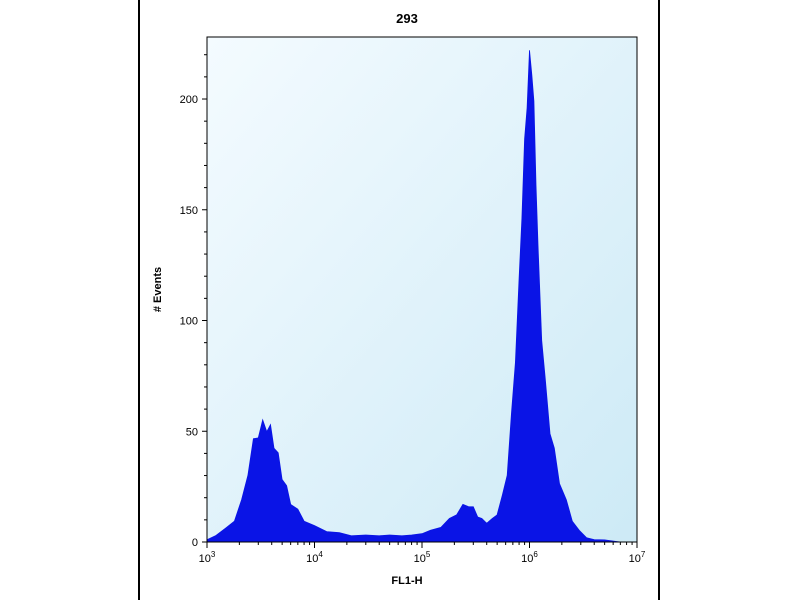  Describe the element at coordinates (189, 211) in the screenshot. I see `y-tick-label: 150` at that location.